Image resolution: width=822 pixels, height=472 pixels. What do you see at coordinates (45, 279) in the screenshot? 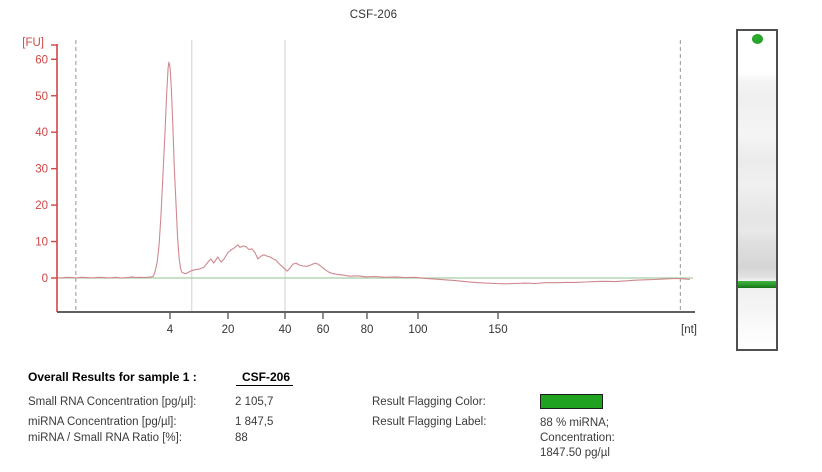
I see `y-tick-label: 0` at bounding box center [45, 279].